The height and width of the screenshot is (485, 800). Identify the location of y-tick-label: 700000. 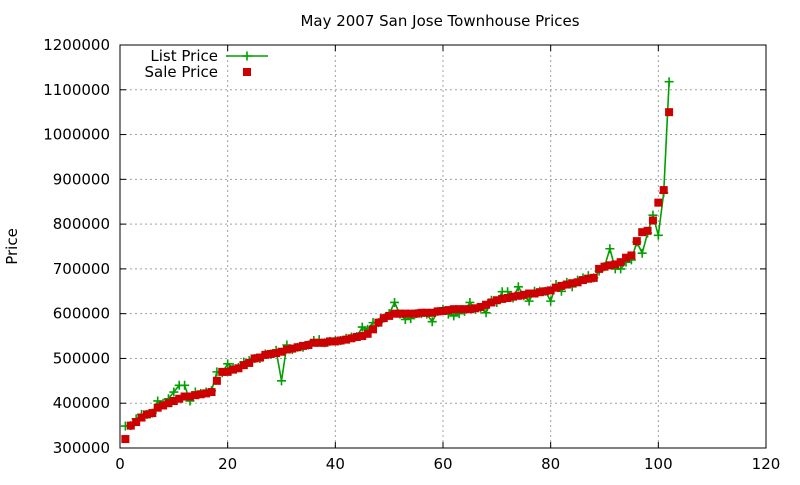
(81, 269).